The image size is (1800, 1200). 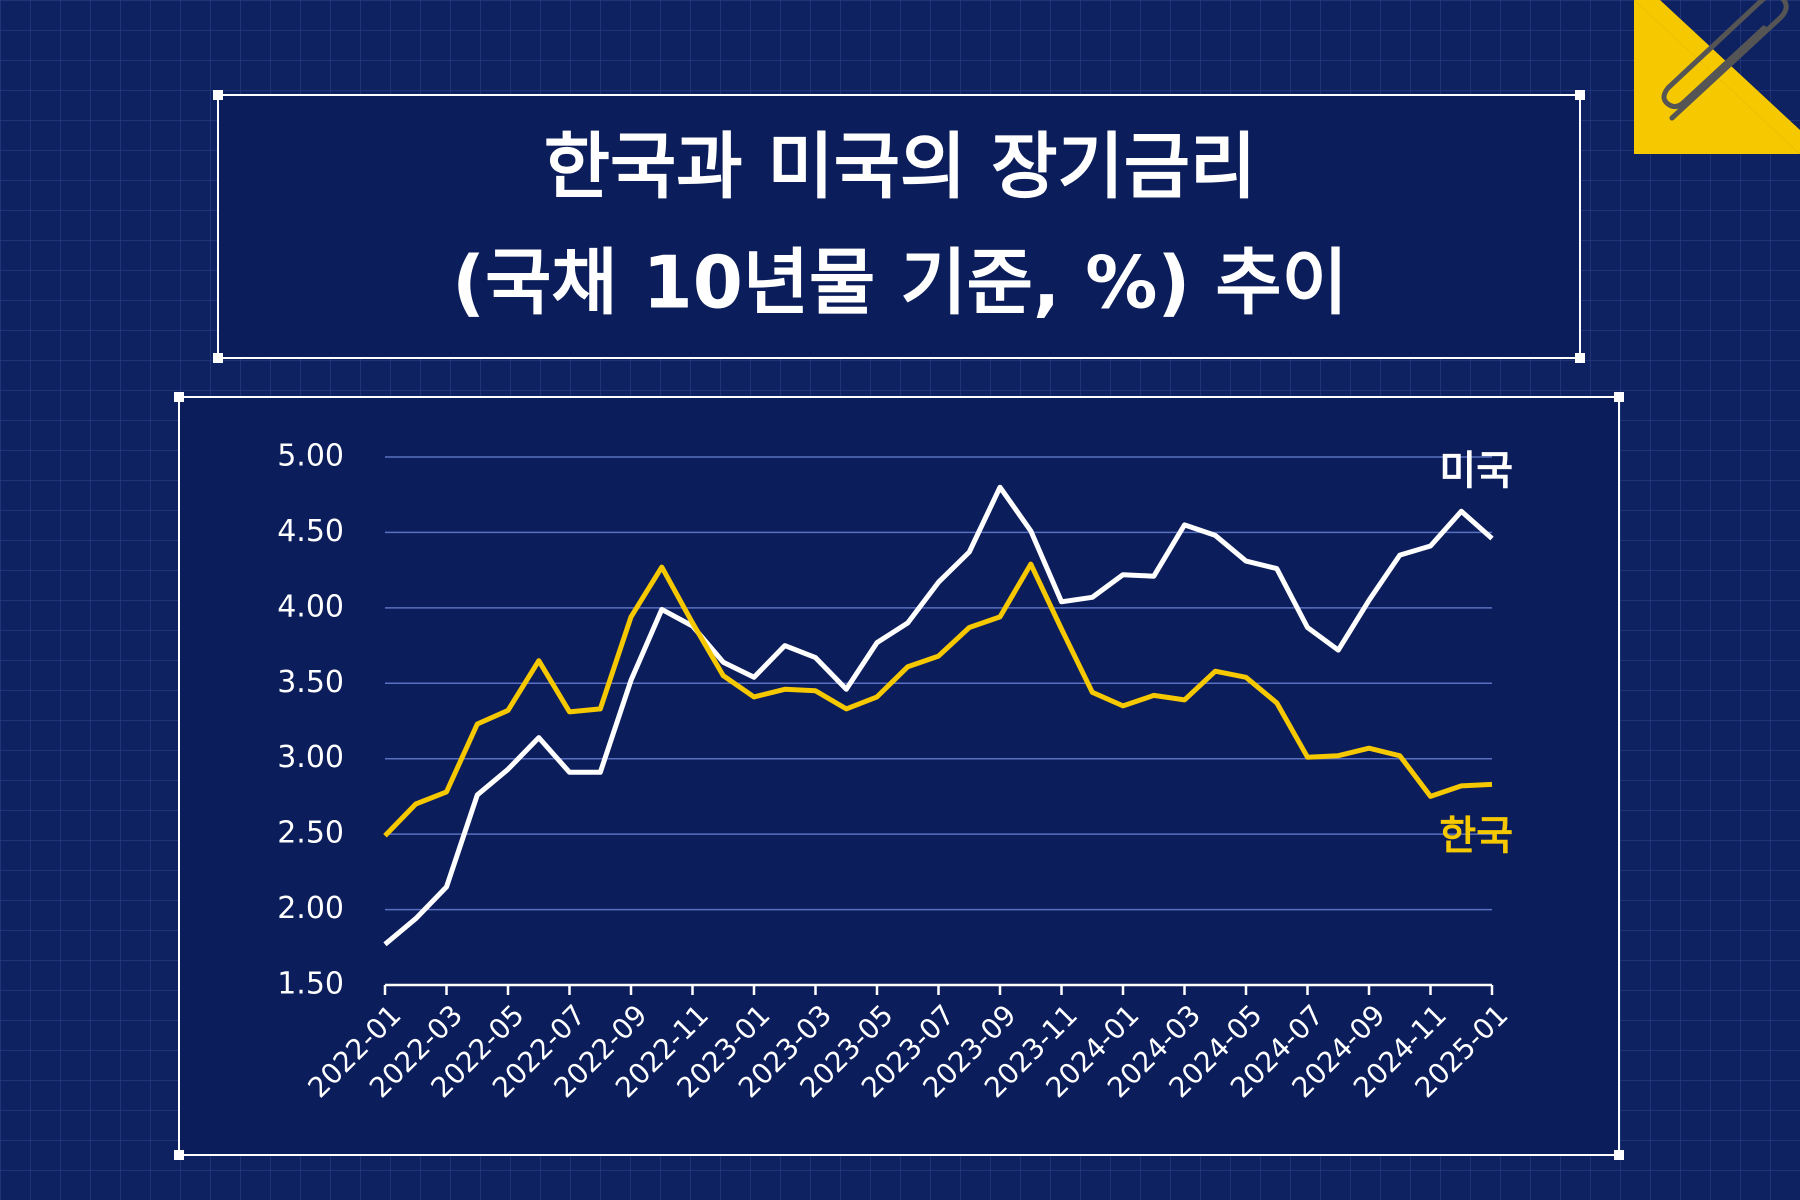 I want to click on chart-title: (국채 10년물 기준, %) 추이, so click(x=900, y=283).